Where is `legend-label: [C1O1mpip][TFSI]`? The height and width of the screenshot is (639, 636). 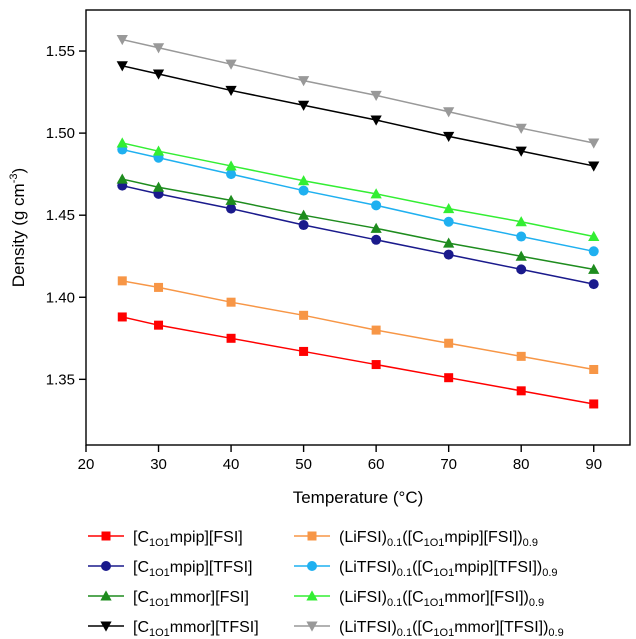 legend-label: [C1O1mpip][TFSI] is located at coordinates (192, 569).